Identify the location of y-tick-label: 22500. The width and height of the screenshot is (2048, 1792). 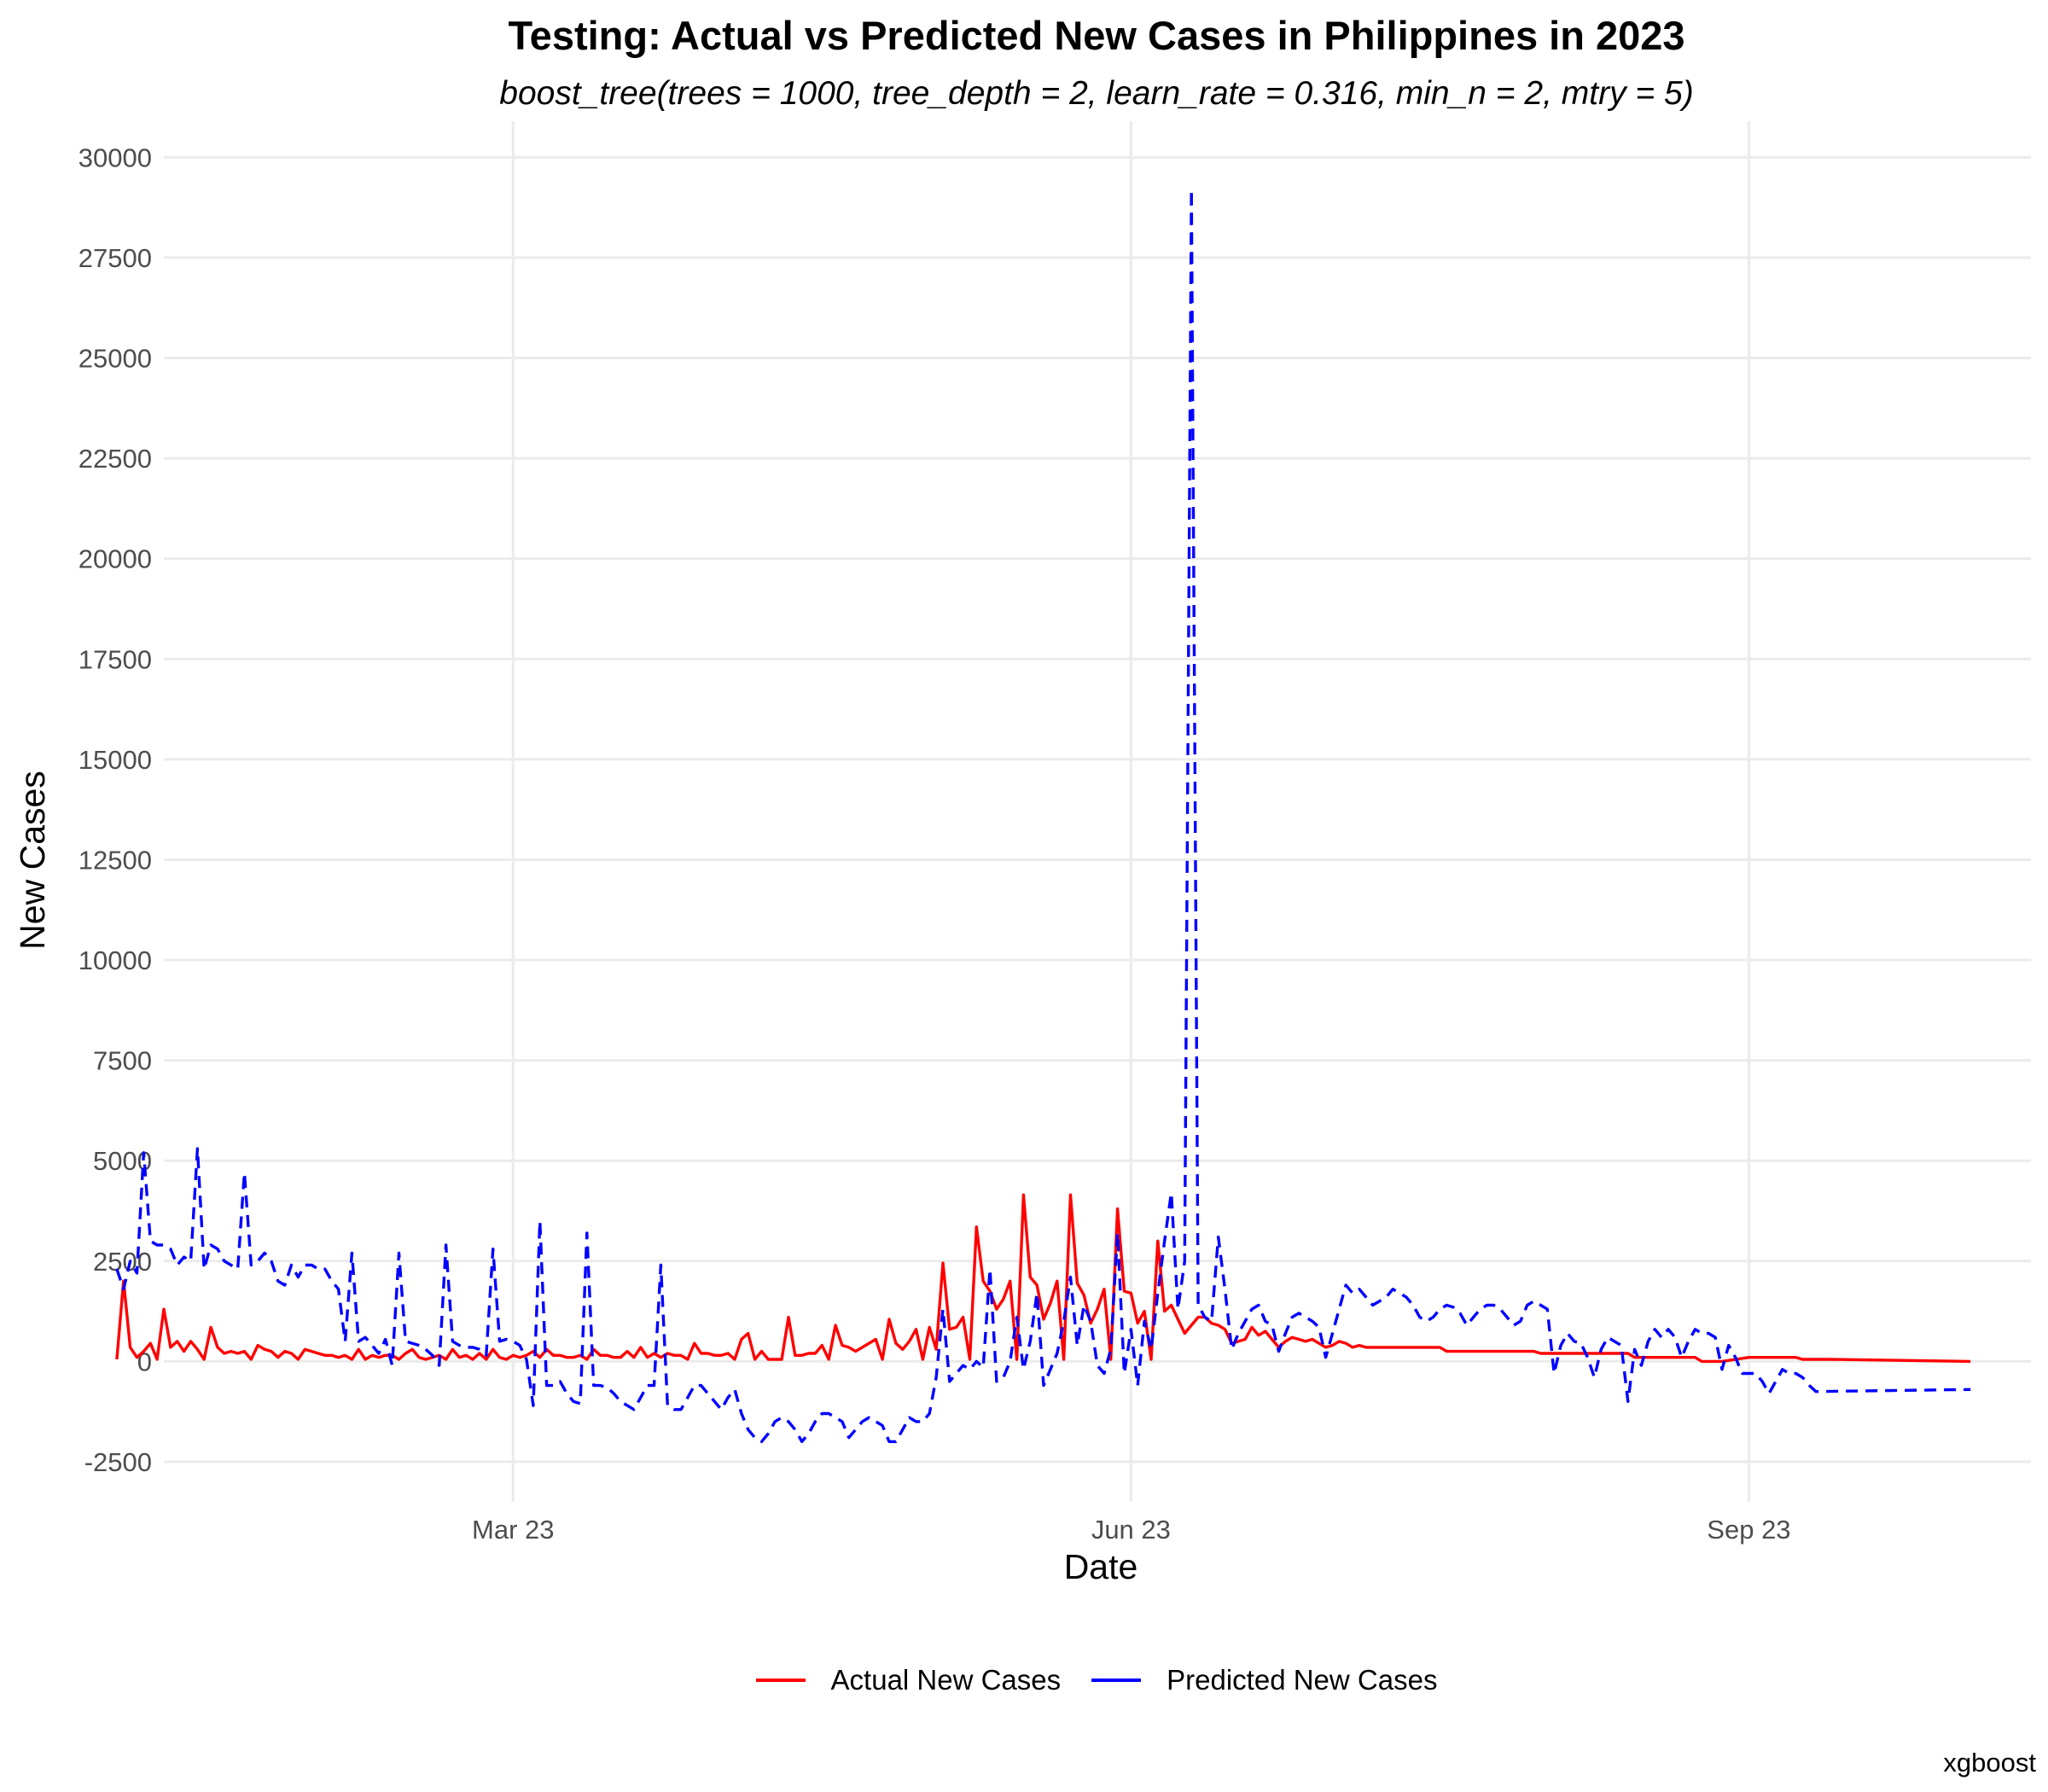
(116, 459).